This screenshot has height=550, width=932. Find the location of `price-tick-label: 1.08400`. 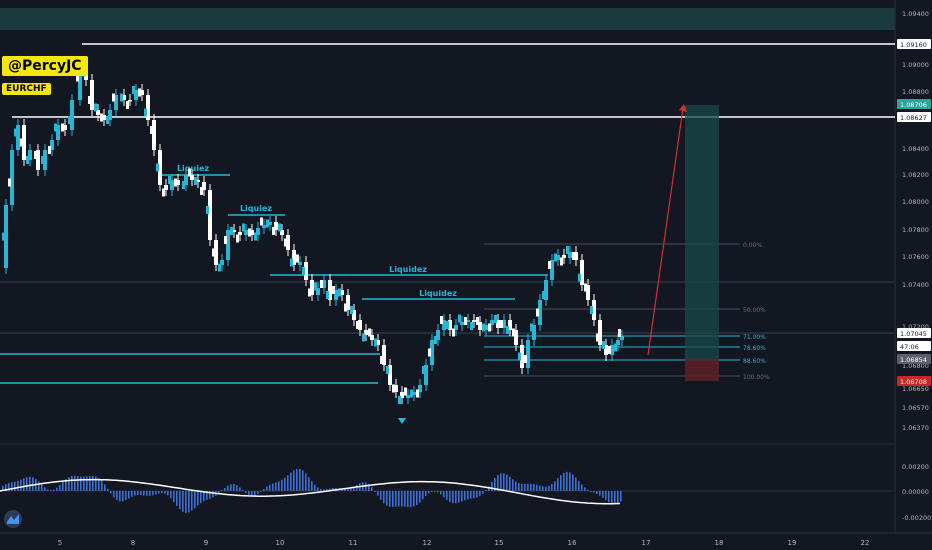

price-tick-label: 1.08400 is located at coordinates (915, 149).